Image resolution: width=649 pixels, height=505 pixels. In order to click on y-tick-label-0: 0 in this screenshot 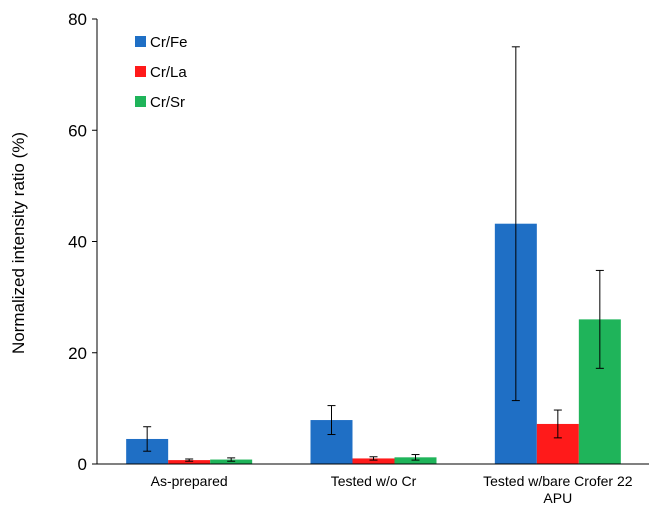, I will do `click(82, 464)`.